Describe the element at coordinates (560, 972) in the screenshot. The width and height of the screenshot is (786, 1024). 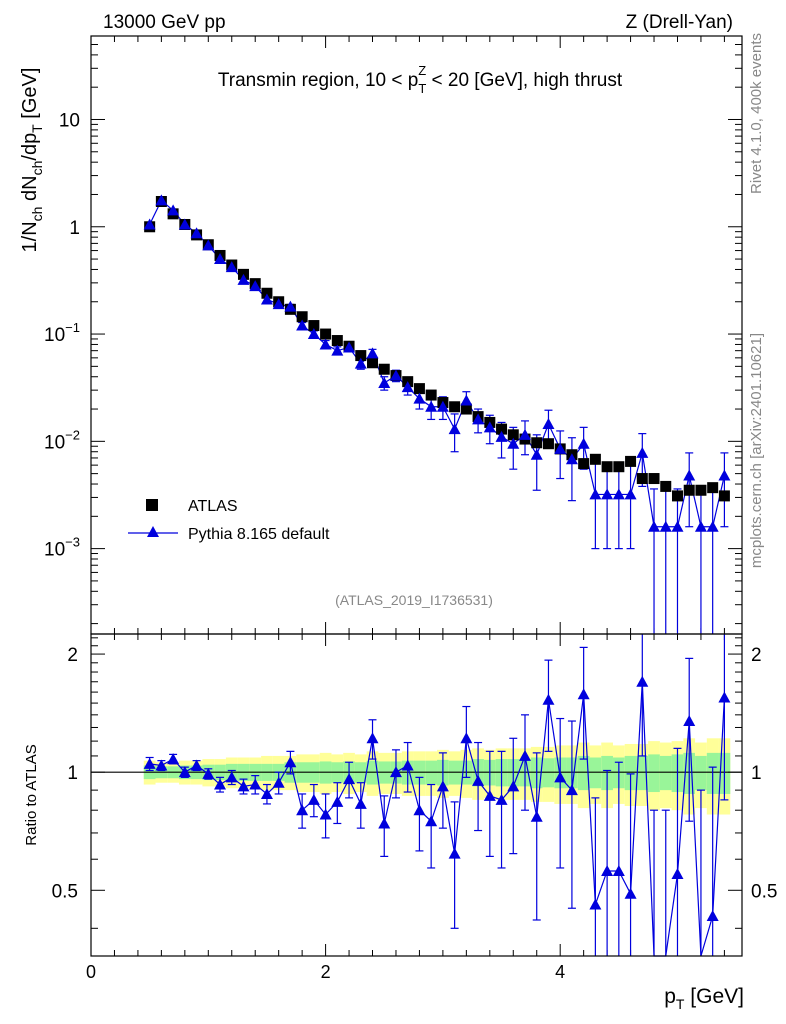
I see `x-tick-label: 4` at that location.